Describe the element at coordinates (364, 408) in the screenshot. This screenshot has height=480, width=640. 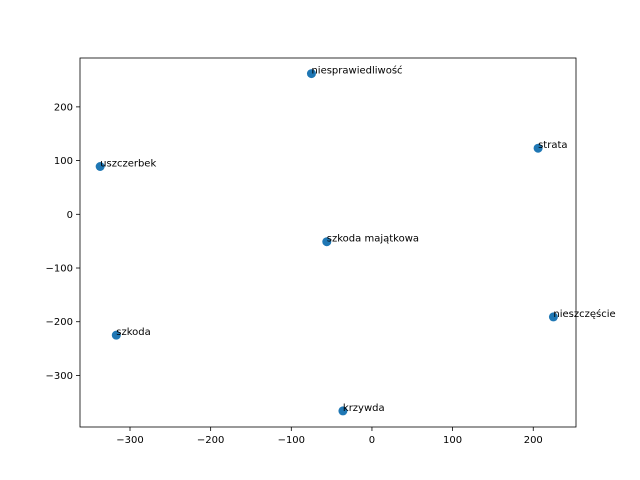
I see `point-label: krzywda` at that location.